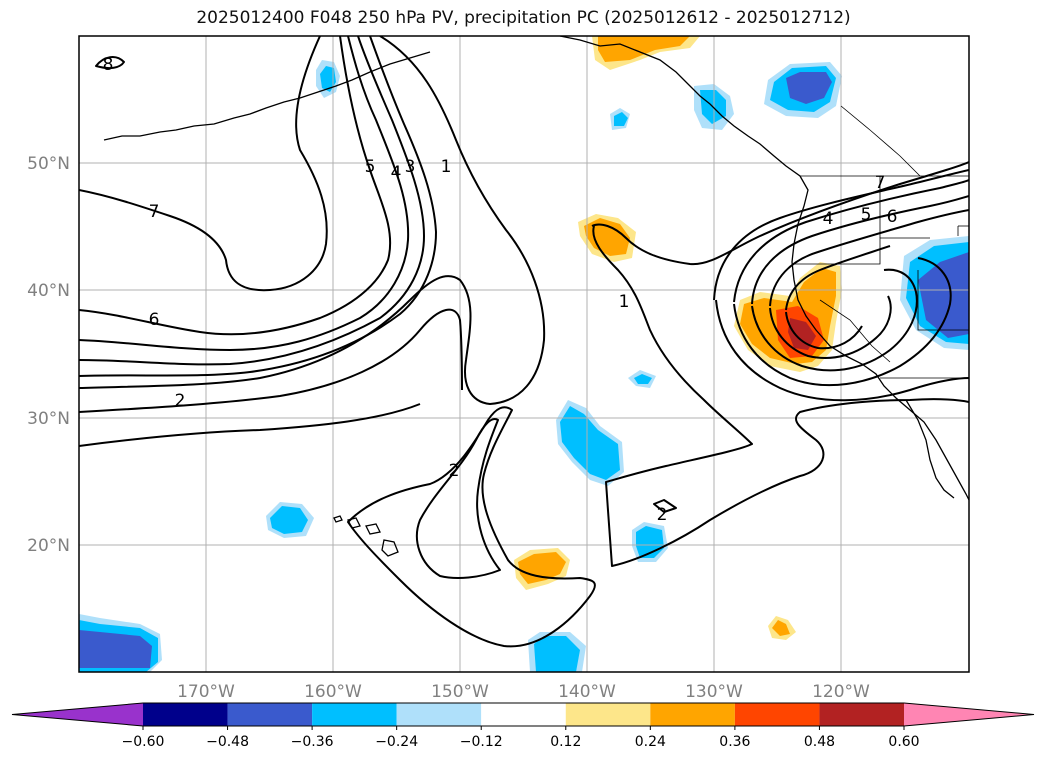 The height and width of the screenshot is (765, 1047). Describe the element at coordinates (154, 212) in the screenshot. I see `contour-label-7: 7` at that location.